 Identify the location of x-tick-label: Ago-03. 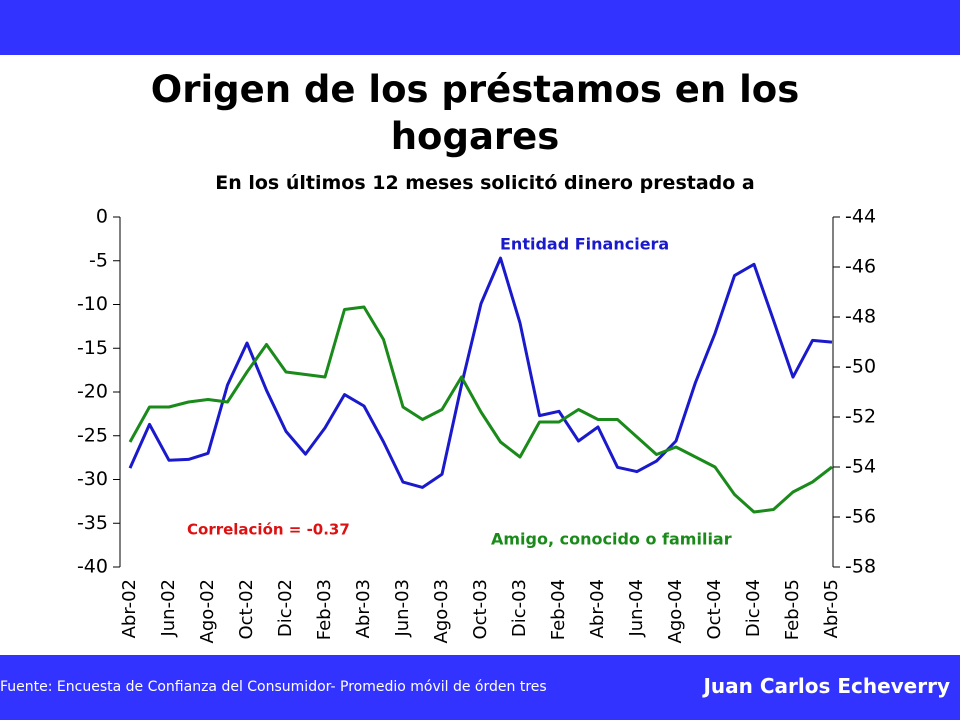
(441, 611).